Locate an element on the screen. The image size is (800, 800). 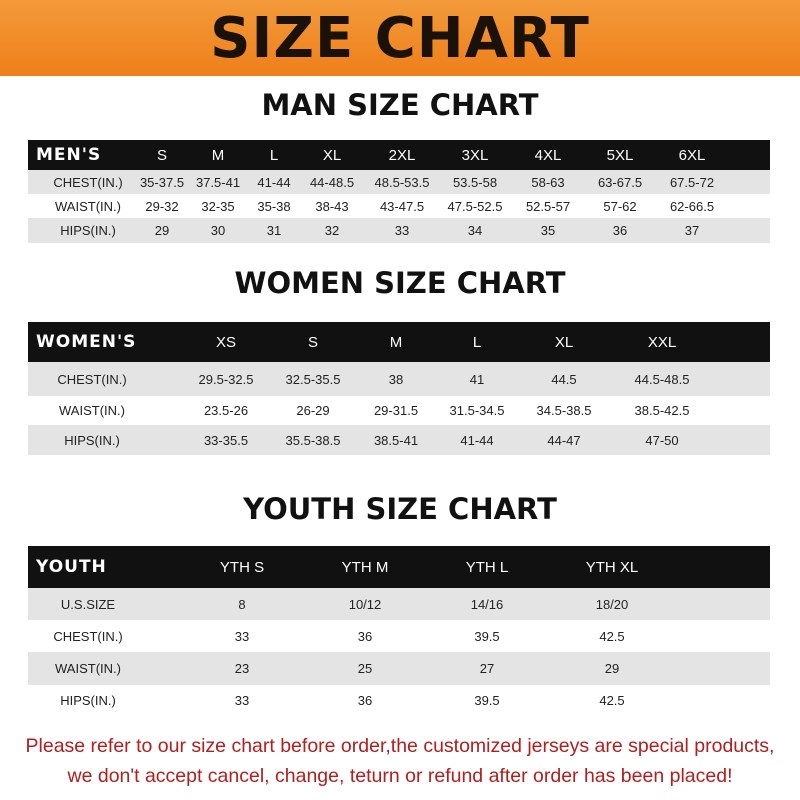
banner-title: SIZE CHART is located at coordinates (400, 38).